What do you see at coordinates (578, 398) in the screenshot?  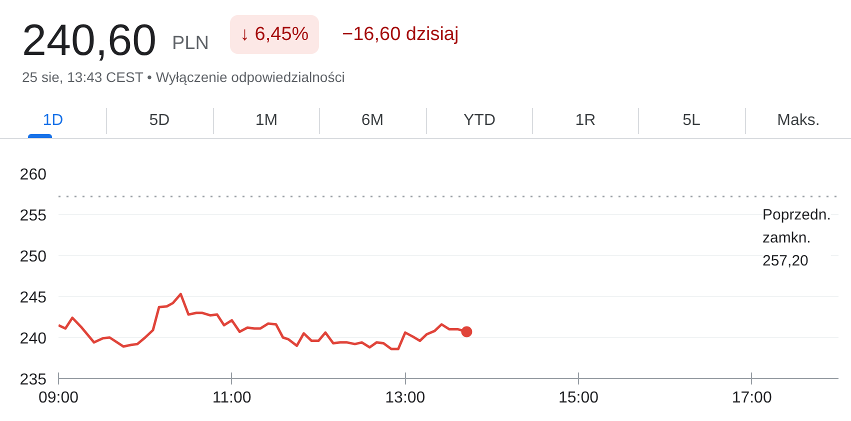 I see `x-tick-label: 15:00` at bounding box center [578, 398].